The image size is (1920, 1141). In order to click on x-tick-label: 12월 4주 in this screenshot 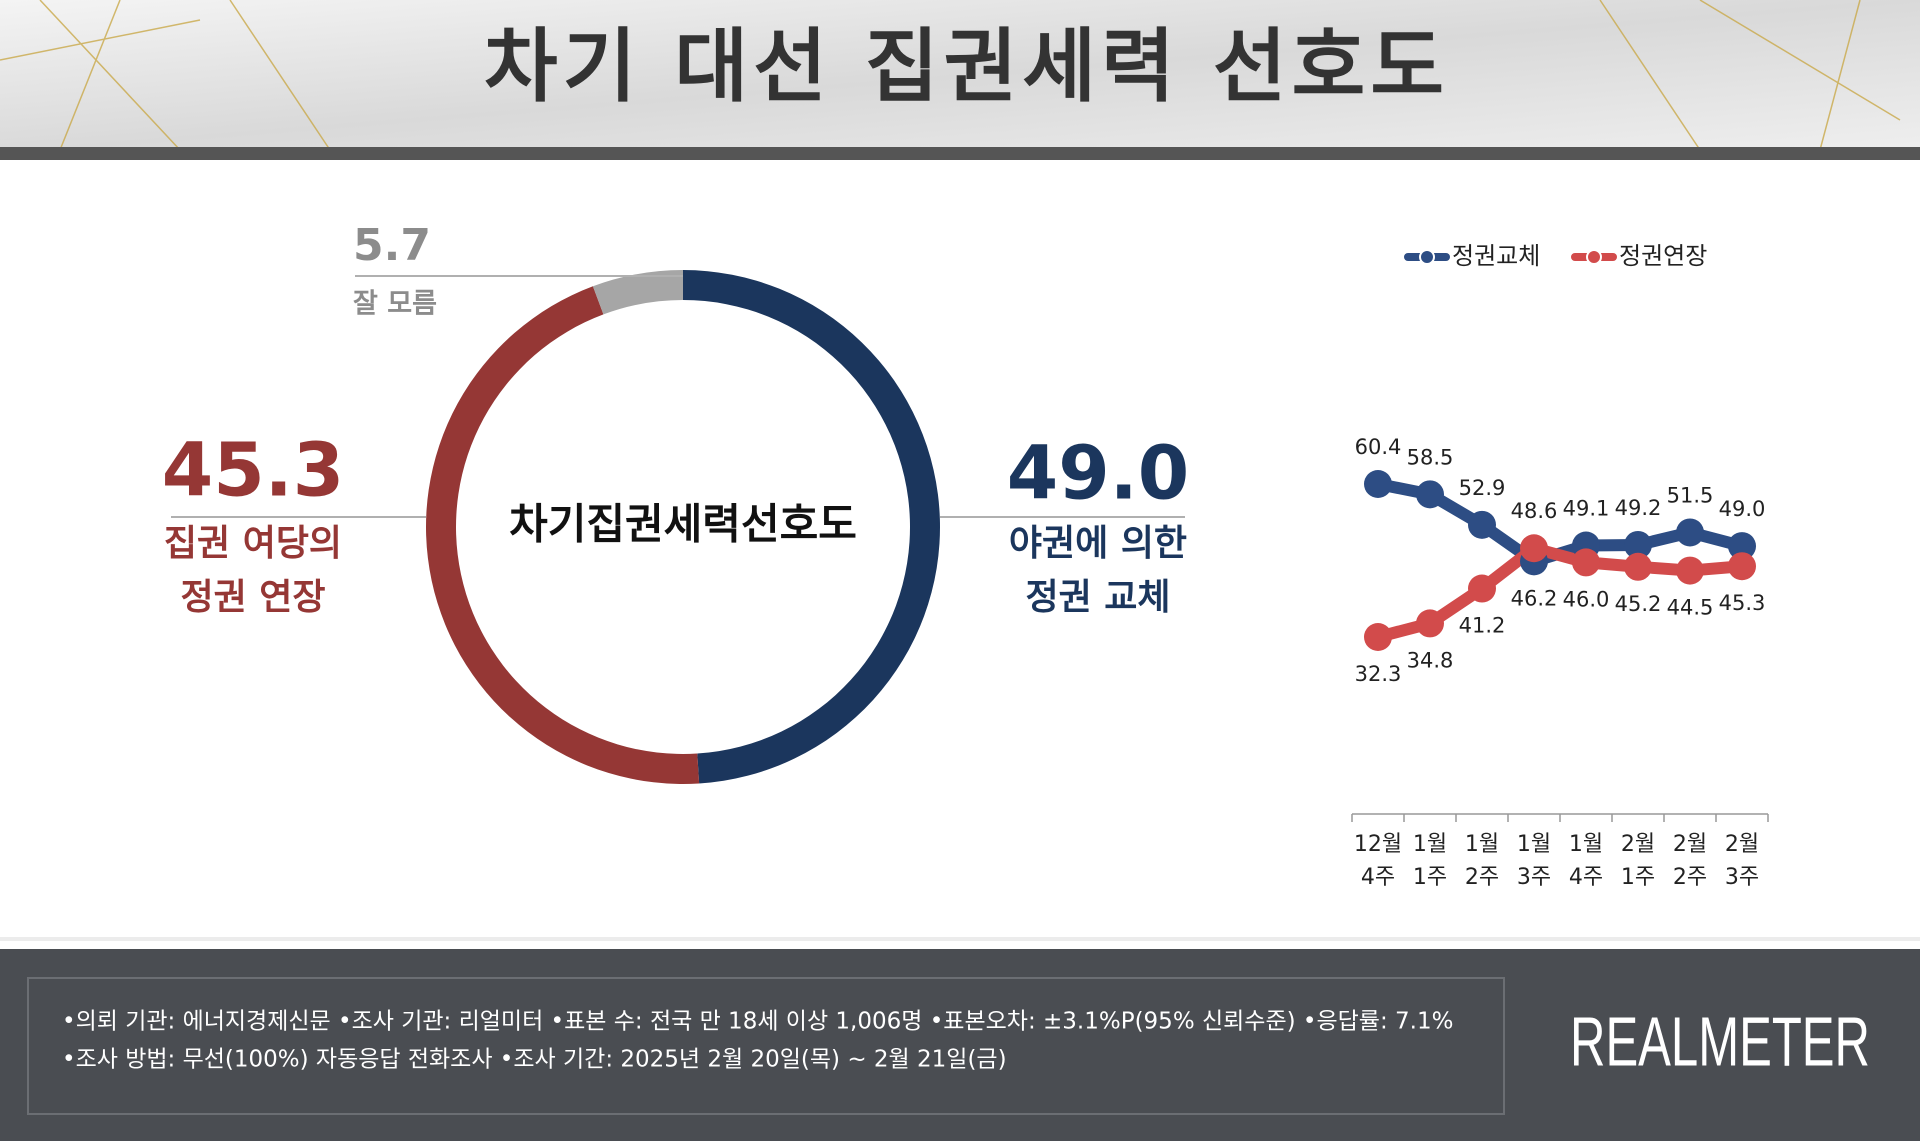, I will do `click(1378, 861)`.